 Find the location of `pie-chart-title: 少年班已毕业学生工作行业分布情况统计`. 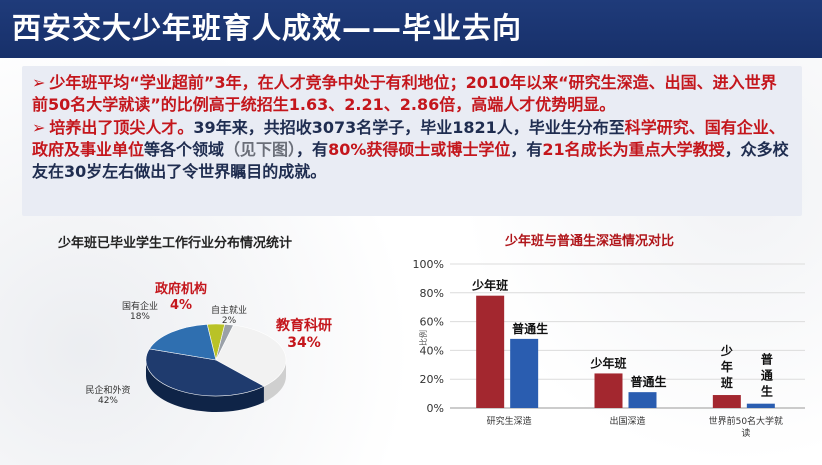

pie-chart-title: 少年班已毕业学生工作行业分布情况统计 is located at coordinates (175, 243).